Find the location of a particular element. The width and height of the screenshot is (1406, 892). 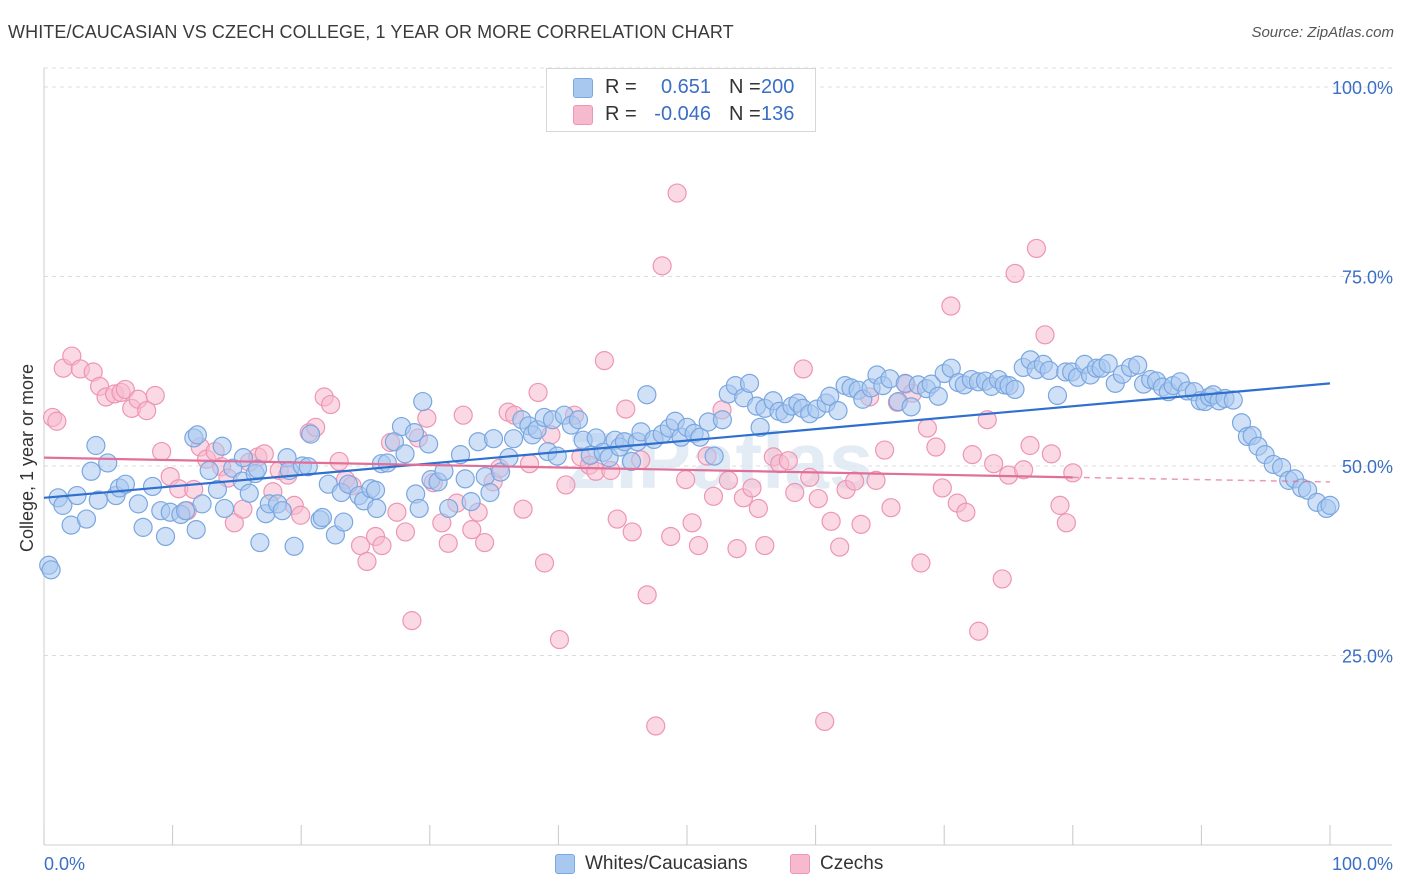

y-tick-labels: 100.0% 75.0% 50.0% 25.0% is located at coordinates (1362, 372).